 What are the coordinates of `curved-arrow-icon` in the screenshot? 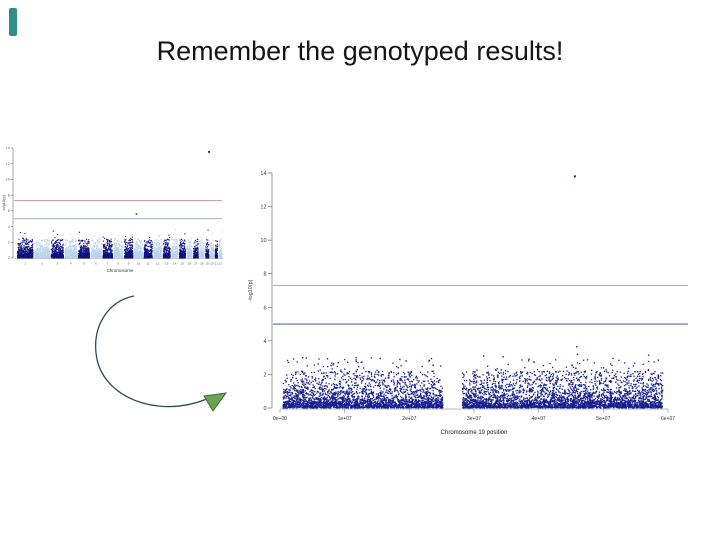 It's located at (161, 353).